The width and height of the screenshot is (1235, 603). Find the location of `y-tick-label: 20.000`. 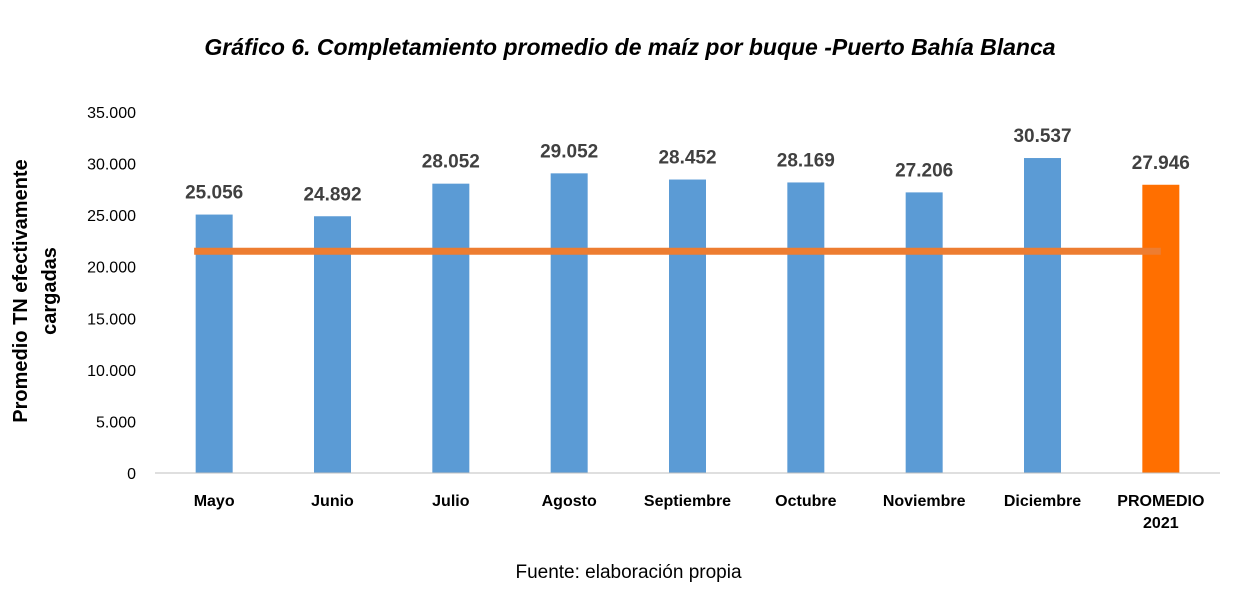

y-tick-label: 20.000 is located at coordinates (111, 268).